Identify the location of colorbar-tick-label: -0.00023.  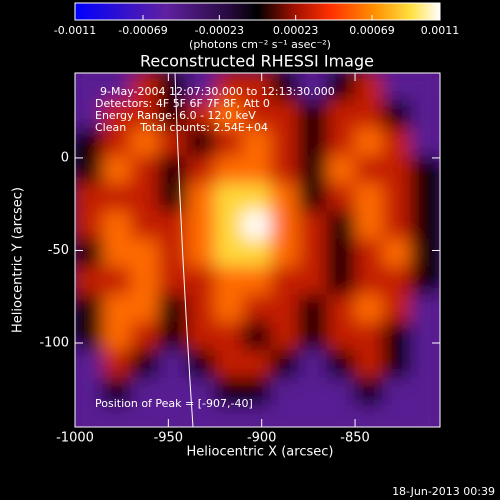
(219, 30).